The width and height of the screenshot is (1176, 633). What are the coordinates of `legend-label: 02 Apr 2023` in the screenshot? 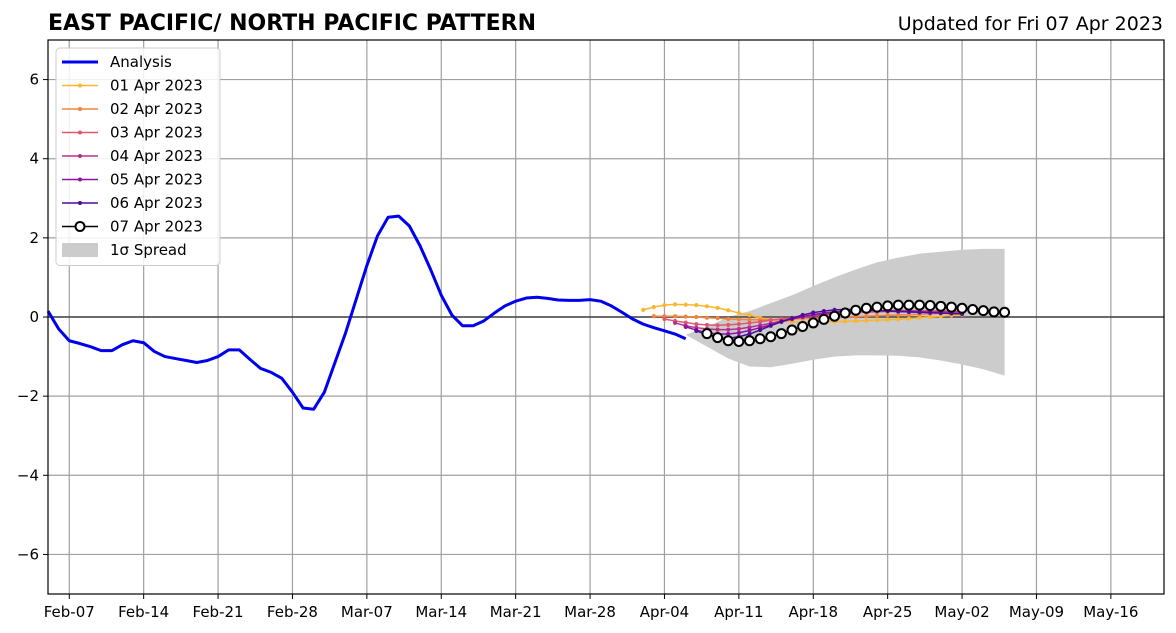 It's located at (156, 109).